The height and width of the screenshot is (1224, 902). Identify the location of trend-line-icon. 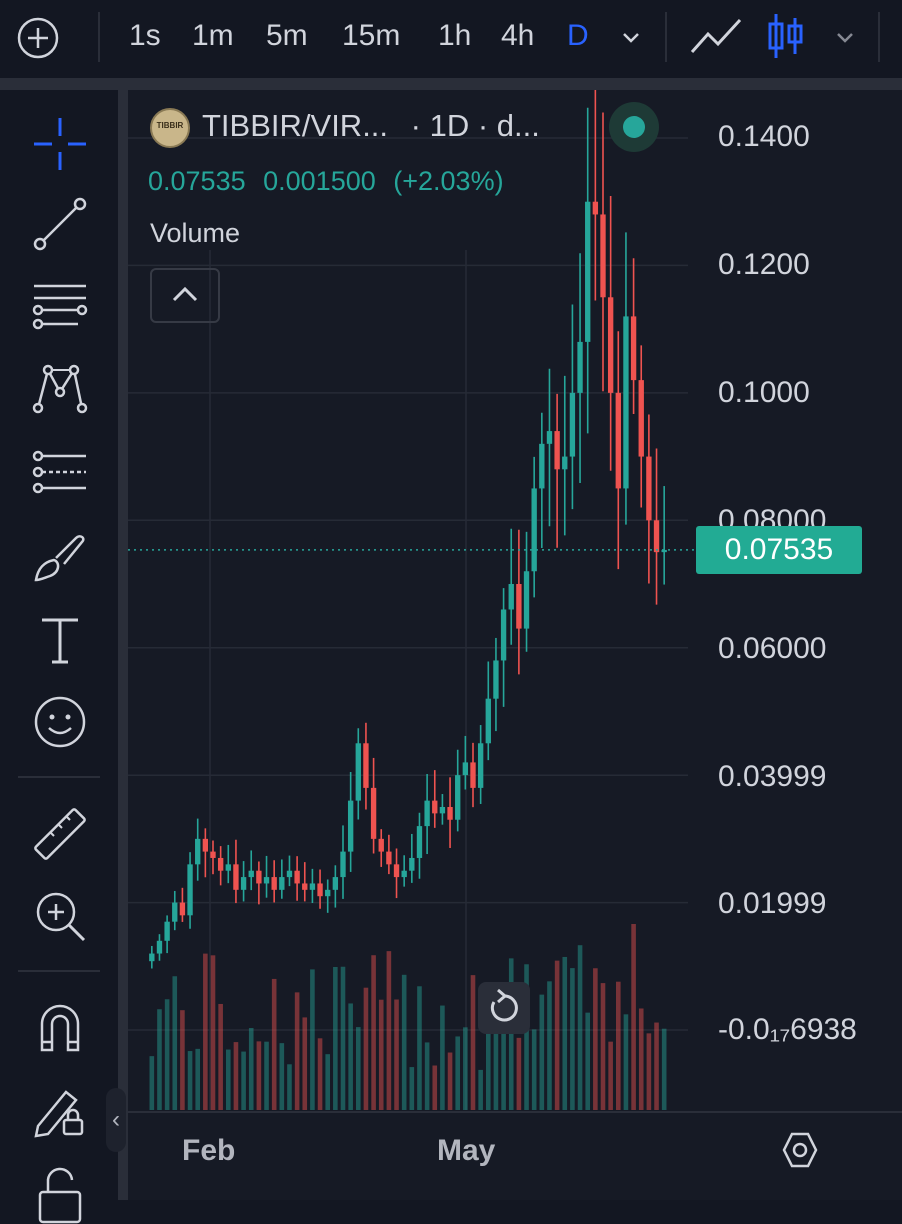
(60, 224).